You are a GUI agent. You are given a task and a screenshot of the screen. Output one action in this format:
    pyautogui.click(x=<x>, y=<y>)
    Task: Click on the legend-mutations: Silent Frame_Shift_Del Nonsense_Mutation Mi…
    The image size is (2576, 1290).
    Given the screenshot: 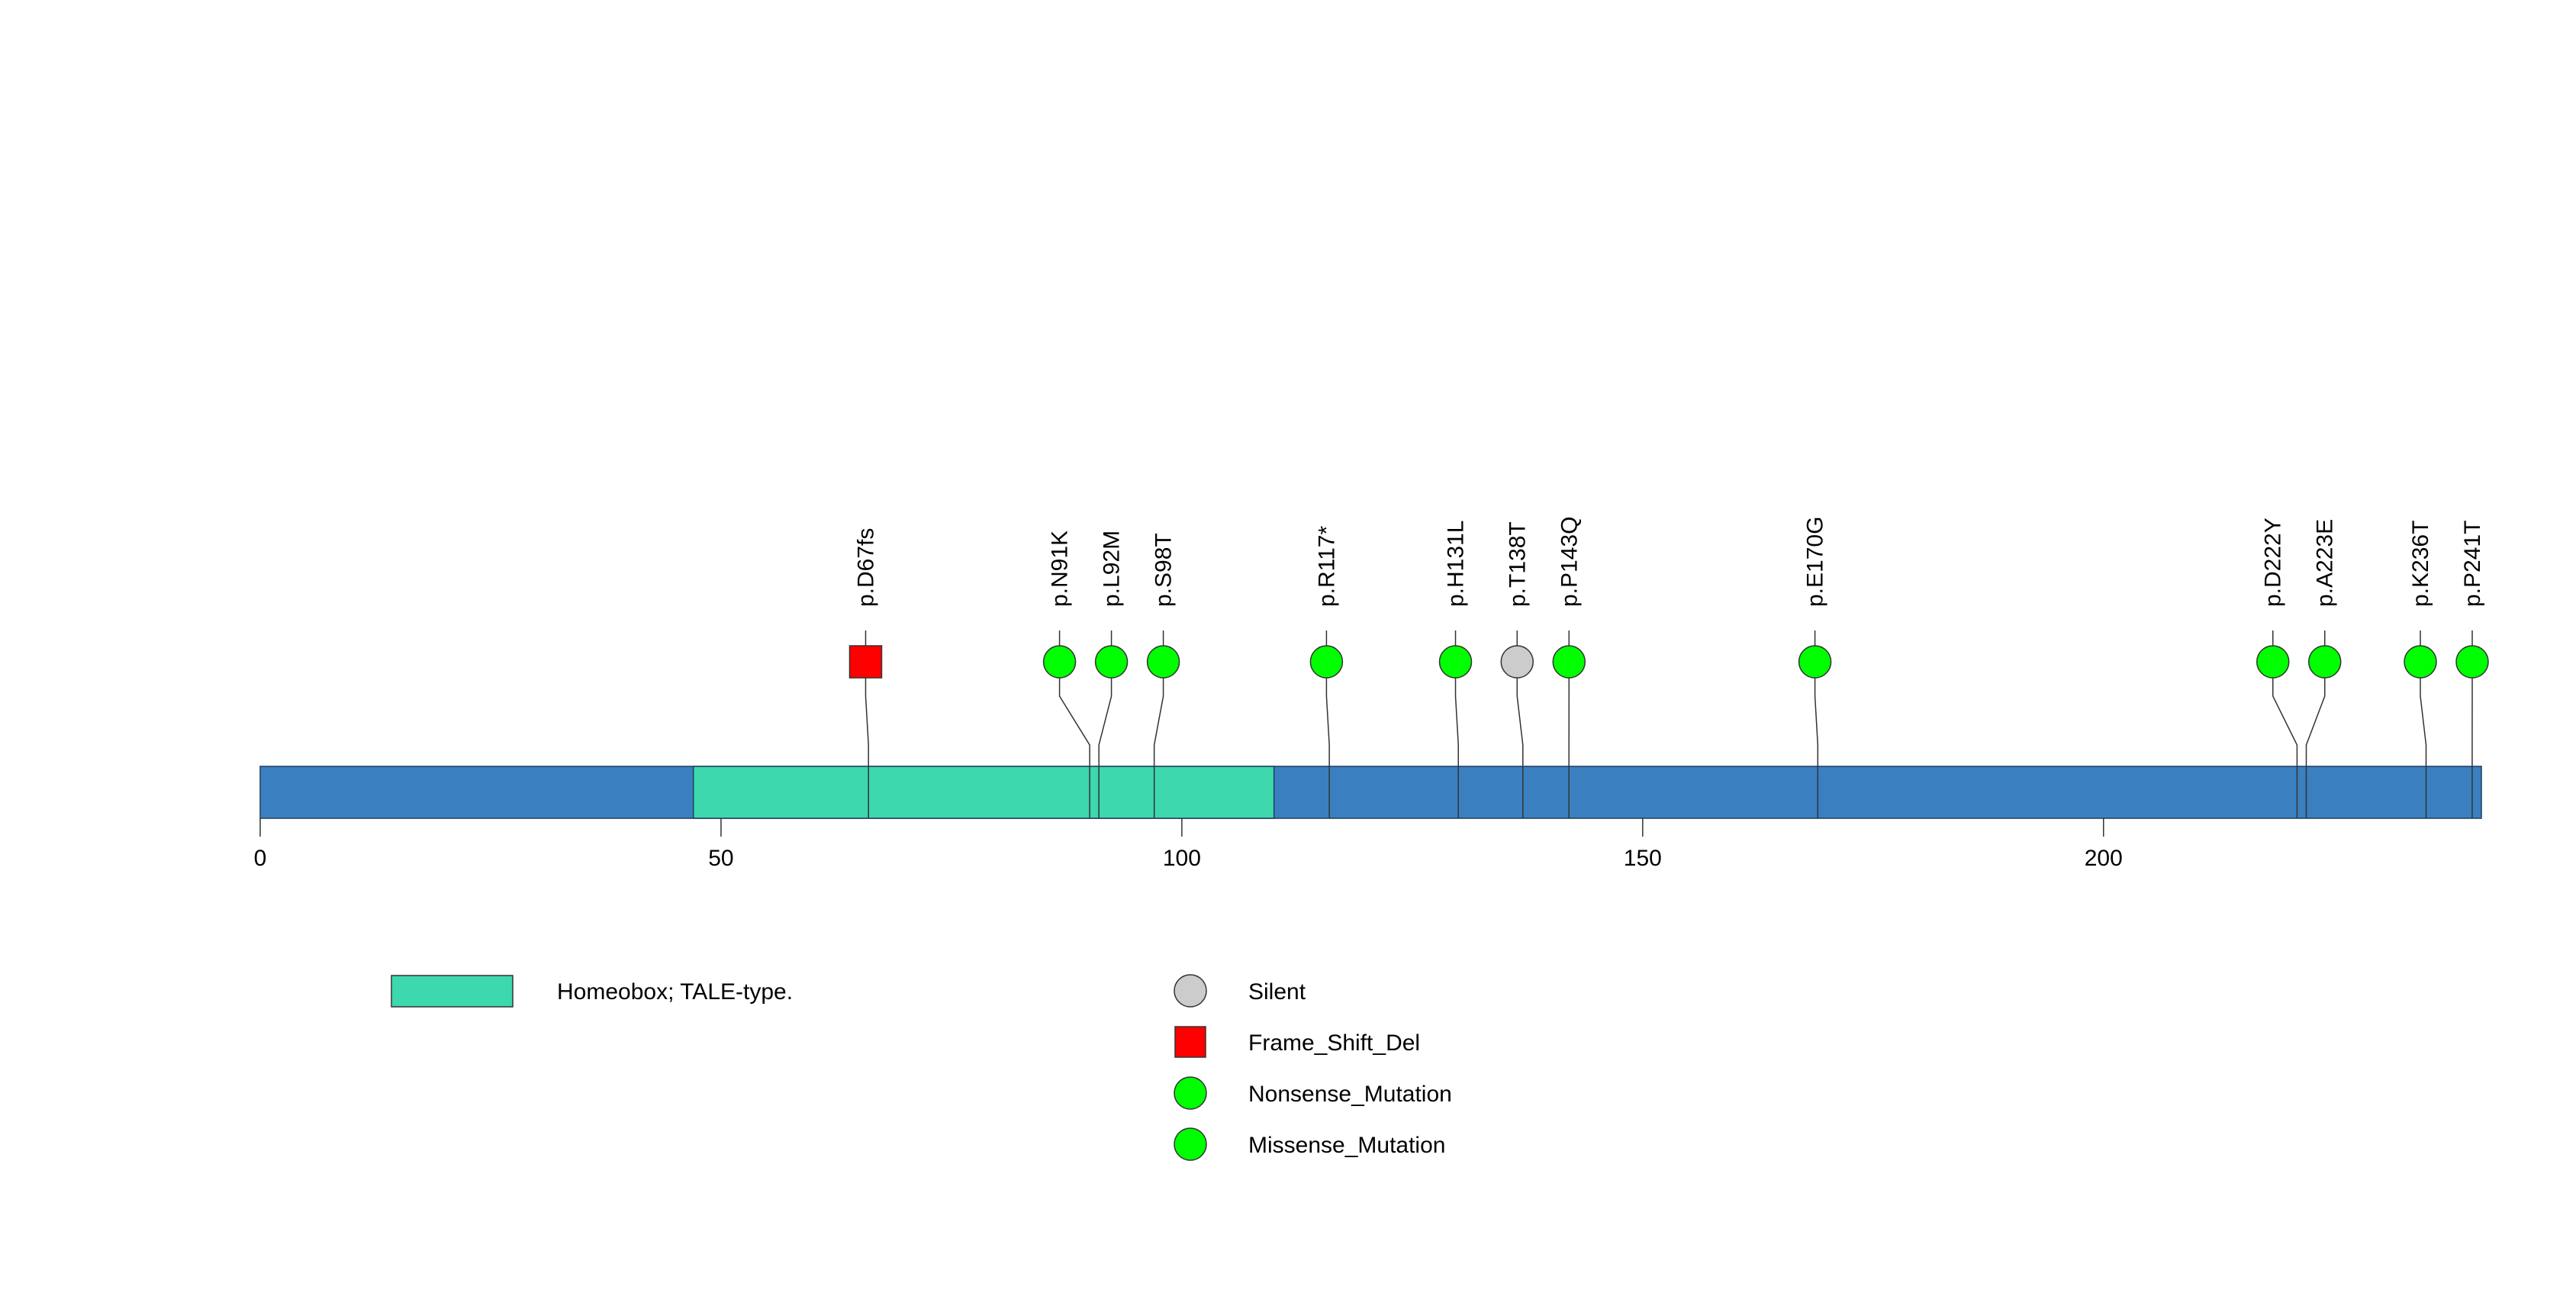 What is the action you would take?
    pyautogui.click(x=1313, y=1068)
    